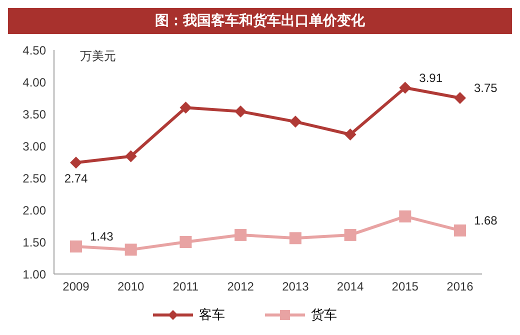  What do you see at coordinates (102, 236) in the screenshot?
I see `data-label: 1.43` at bounding box center [102, 236].